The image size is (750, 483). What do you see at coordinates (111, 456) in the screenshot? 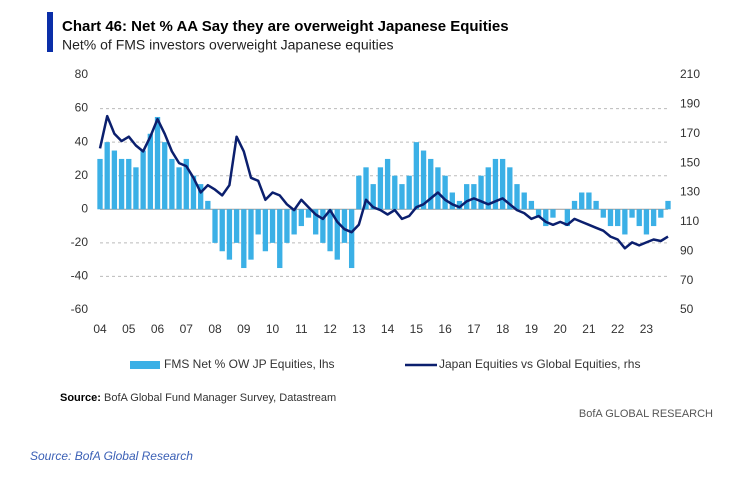
I see `footer-source: Source: BofA Global Research` at bounding box center [111, 456].